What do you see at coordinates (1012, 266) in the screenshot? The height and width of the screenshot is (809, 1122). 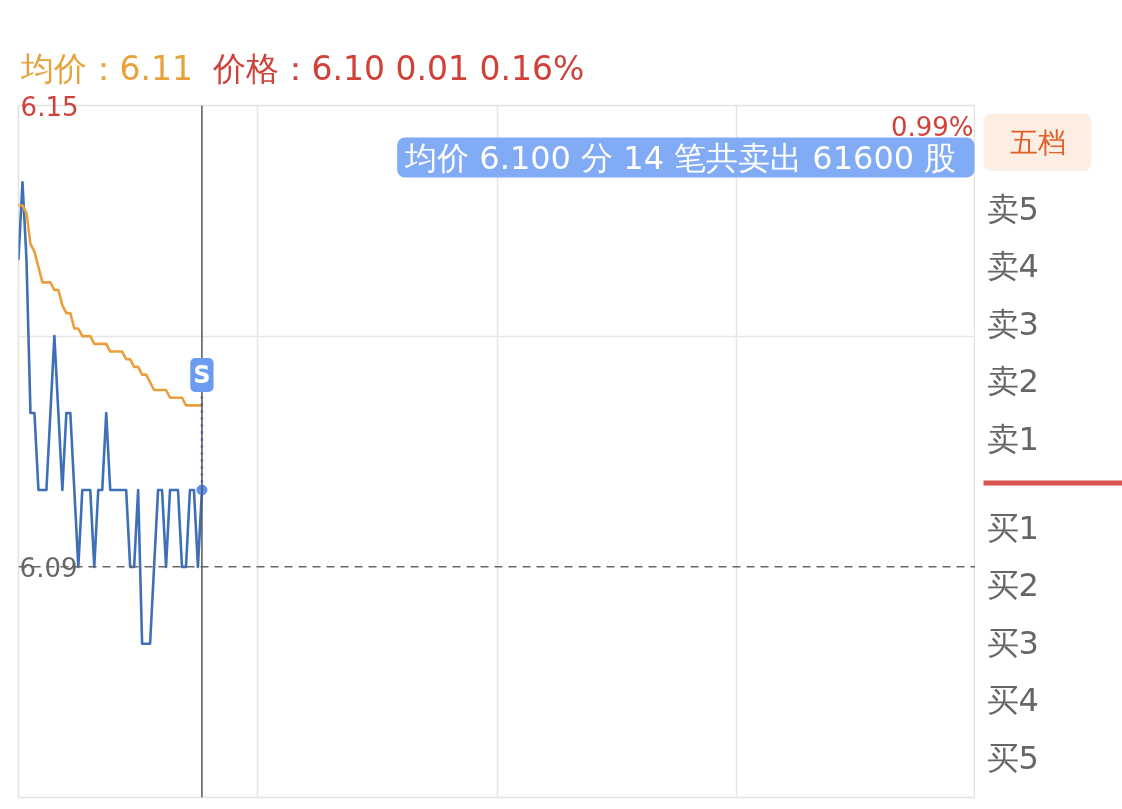 I see `text: 卖4` at bounding box center [1012, 266].